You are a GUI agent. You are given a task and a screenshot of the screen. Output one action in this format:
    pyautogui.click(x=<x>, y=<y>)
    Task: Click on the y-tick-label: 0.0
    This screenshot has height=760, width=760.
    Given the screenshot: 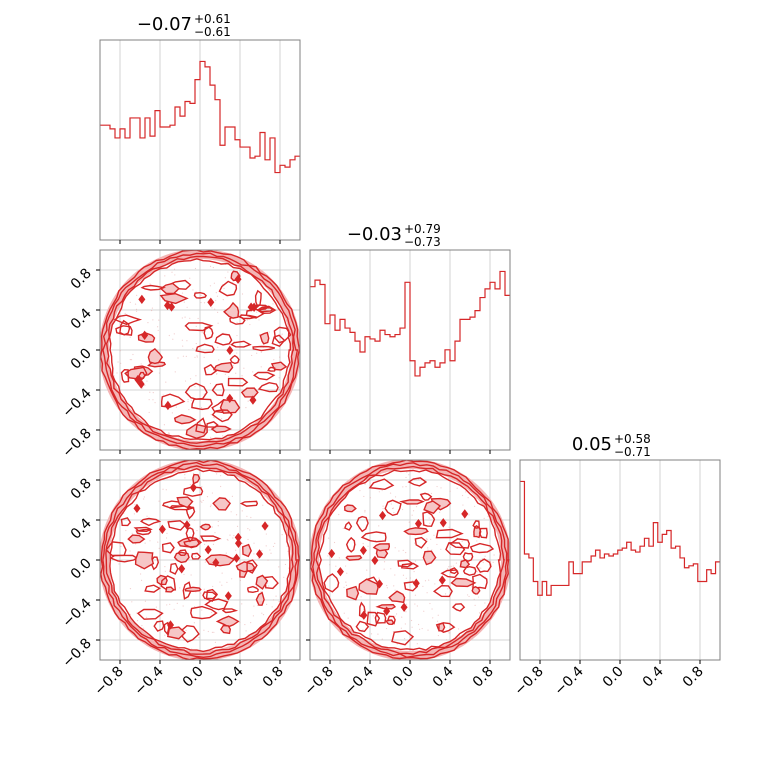 What is the action you would take?
    pyautogui.click(x=81, y=359)
    